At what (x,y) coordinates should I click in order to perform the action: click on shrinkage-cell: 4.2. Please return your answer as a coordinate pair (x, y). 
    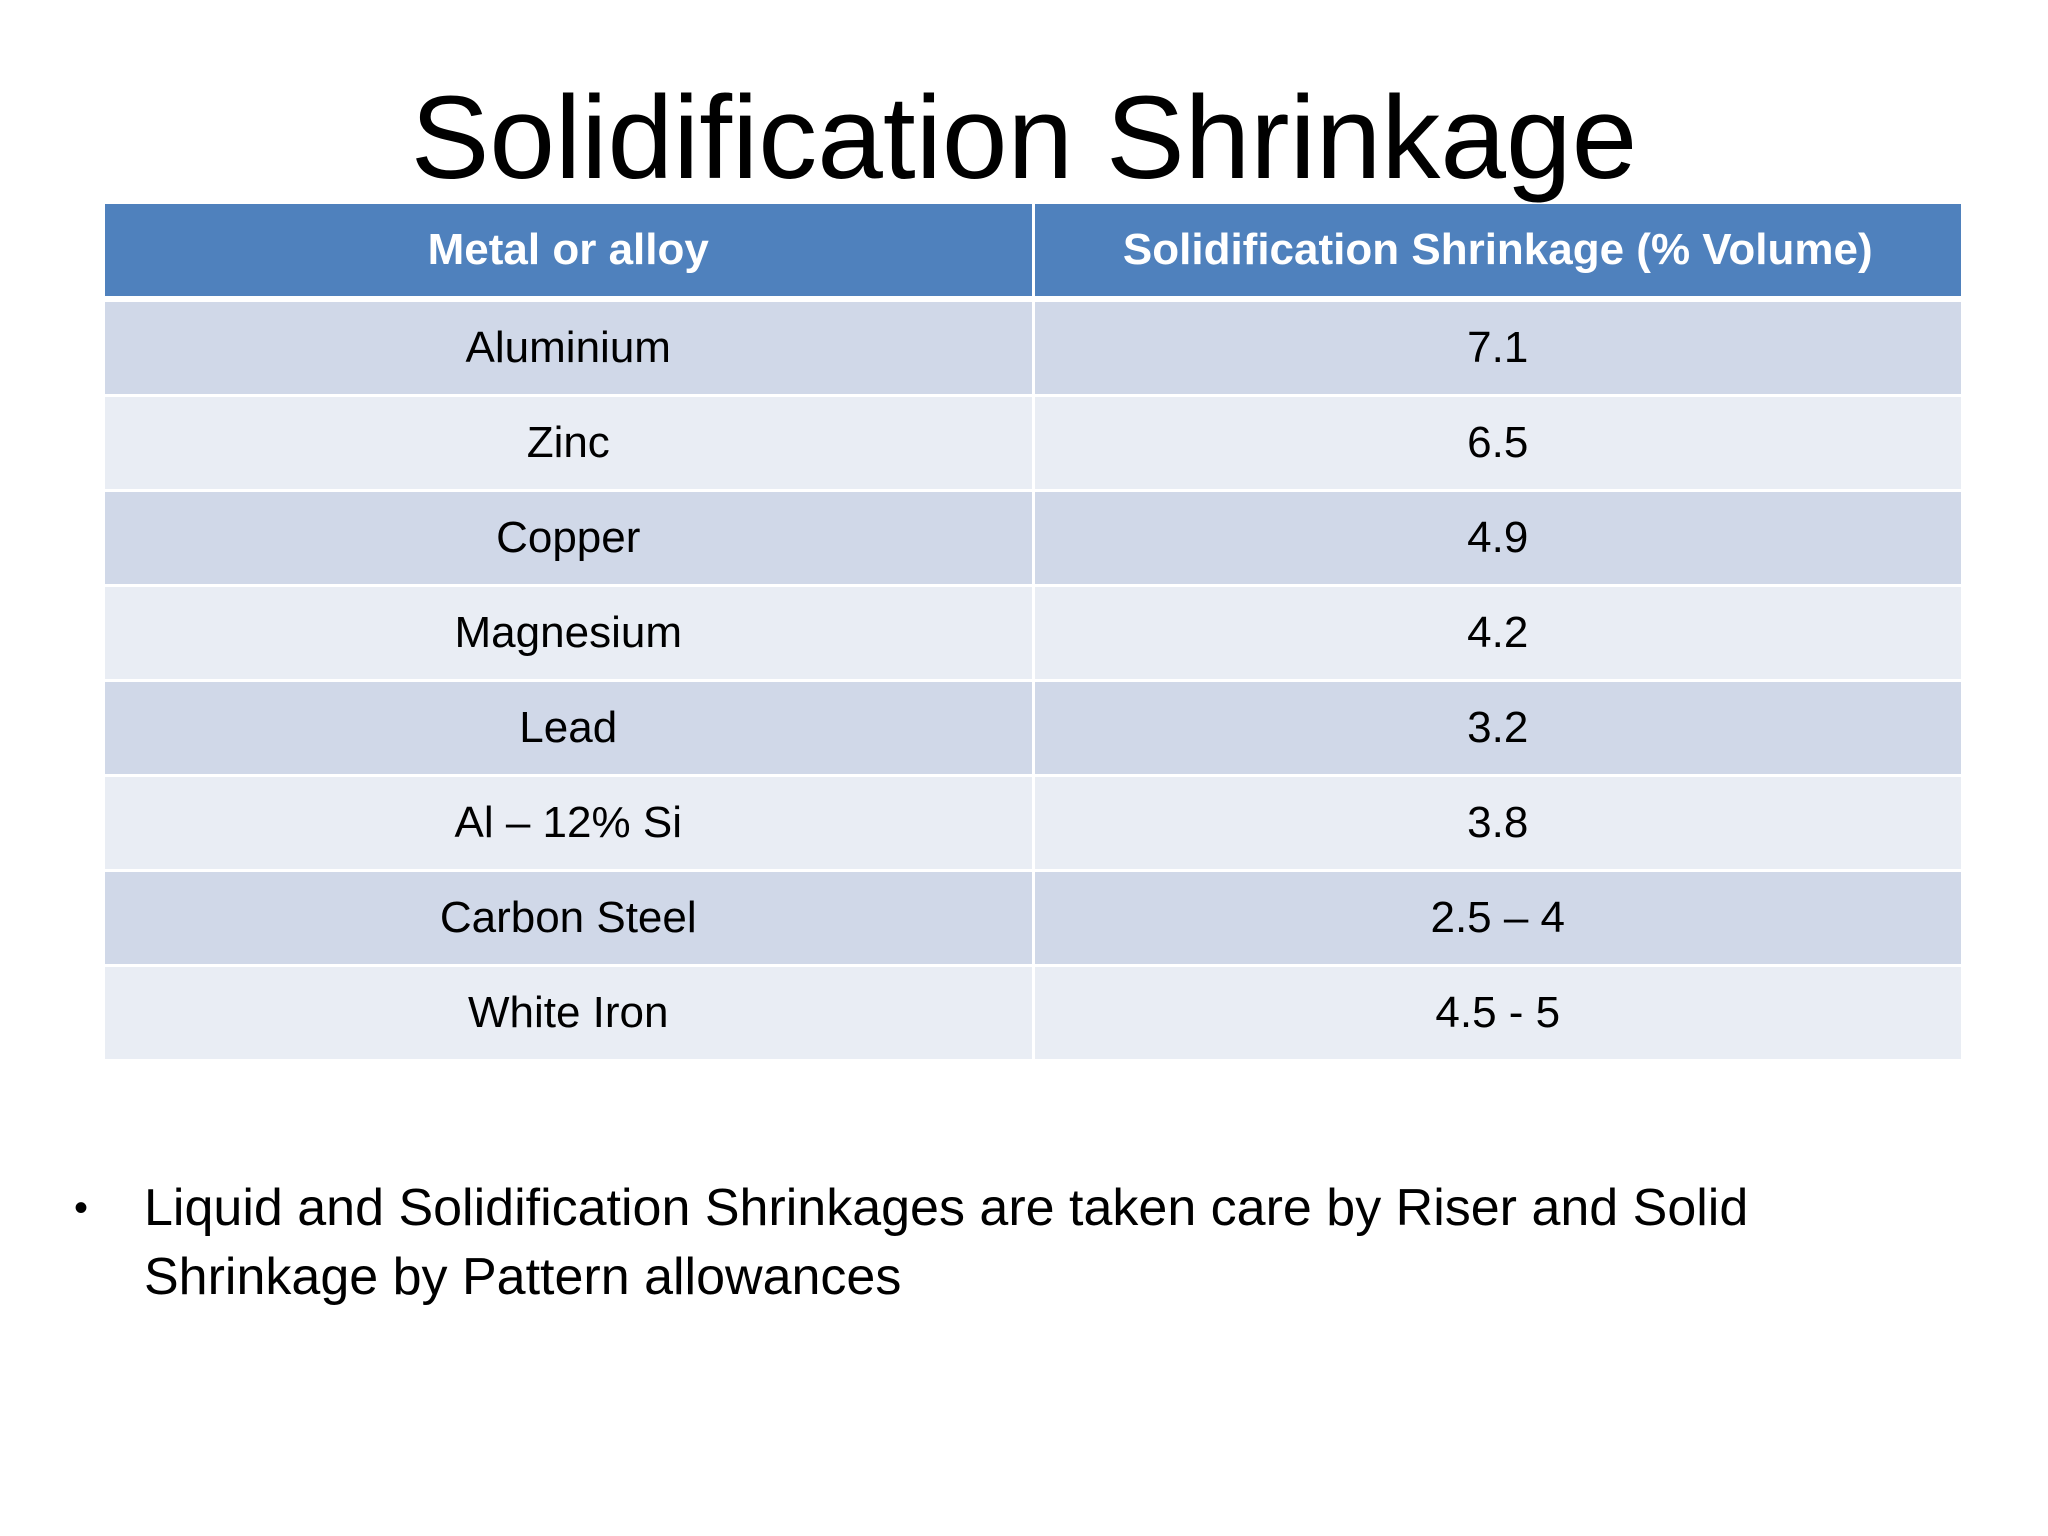
    Looking at the image, I should click on (1497, 633).